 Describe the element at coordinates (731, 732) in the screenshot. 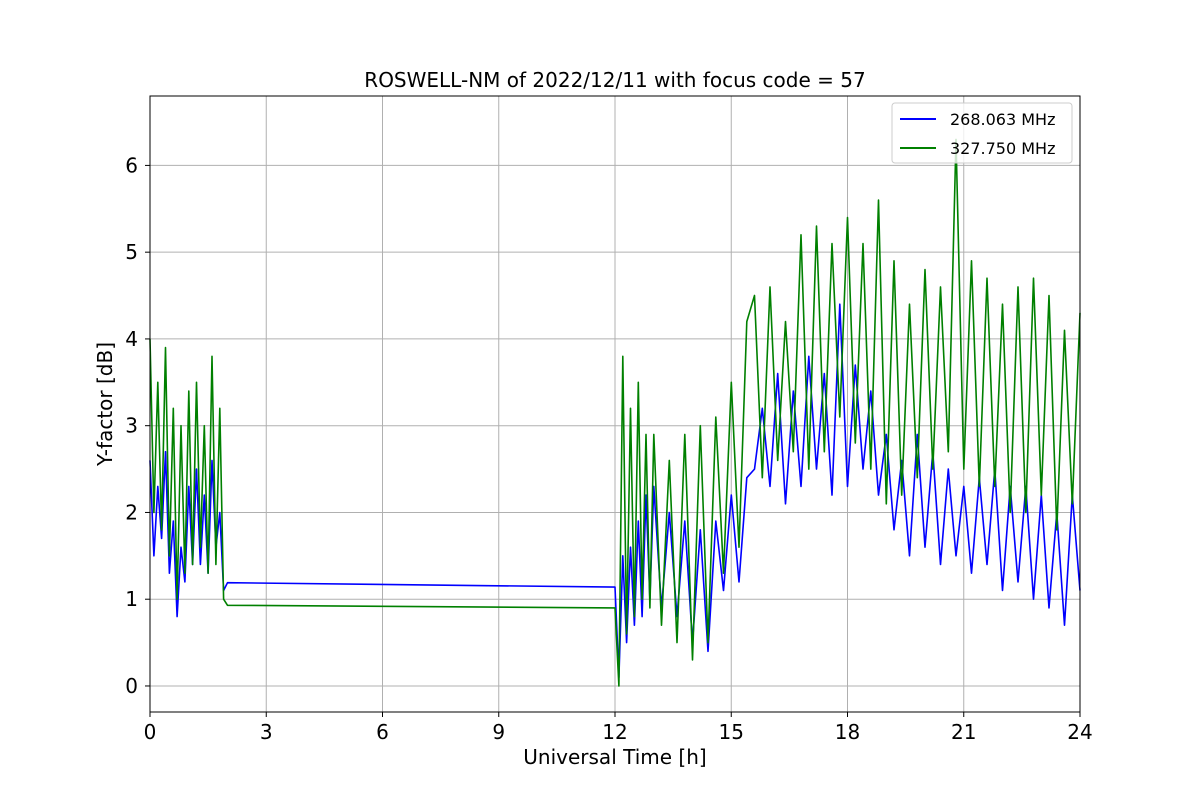

I see `x-tick-label: 15` at that location.